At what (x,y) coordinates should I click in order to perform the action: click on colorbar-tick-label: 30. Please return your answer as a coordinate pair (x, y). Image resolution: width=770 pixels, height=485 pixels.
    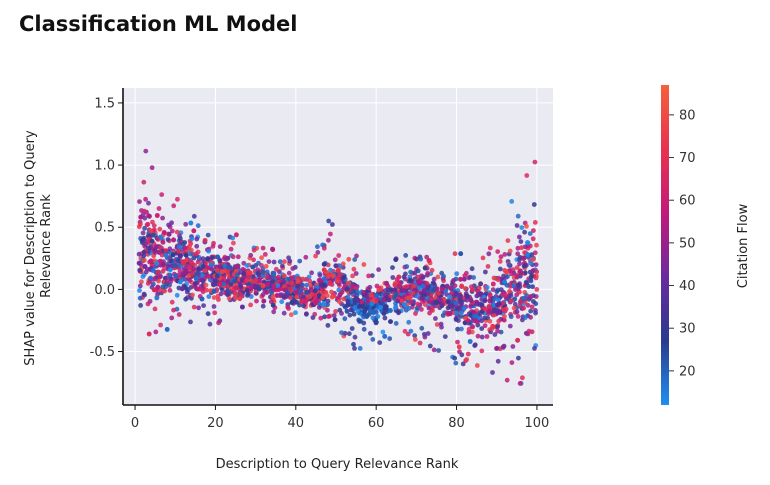
    Looking at the image, I should click on (687, 329).